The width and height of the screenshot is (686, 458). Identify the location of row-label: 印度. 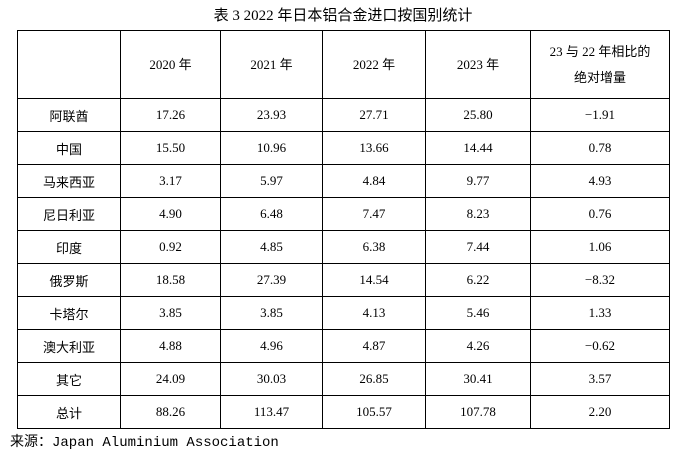
(69, 247).